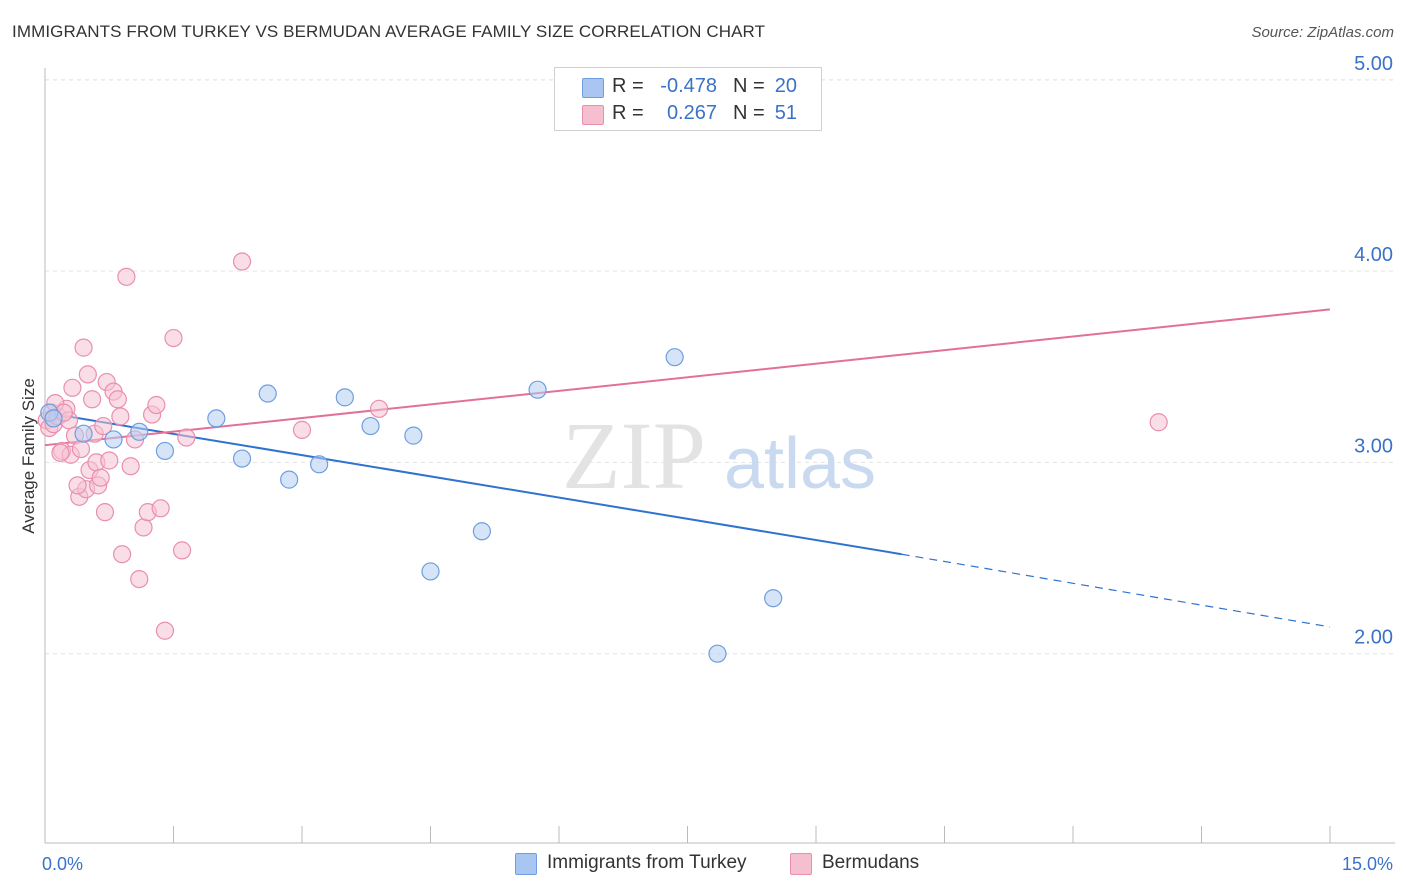  Describe the element at coordinates (647, 862) in the screenshot. I see `legend-label-turkey: Immigrants from Turkey` at that location.